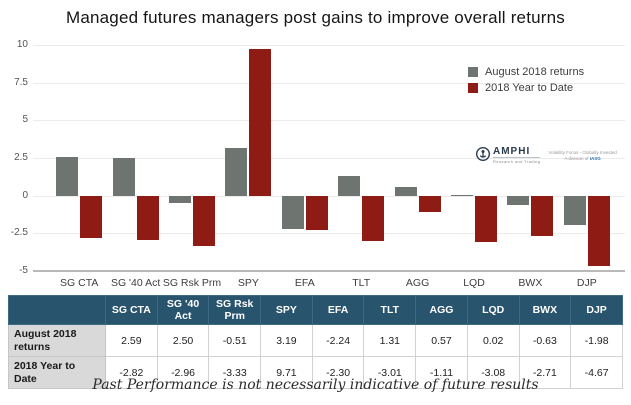  I want to click on table-corner-cell, so click(57, 310).